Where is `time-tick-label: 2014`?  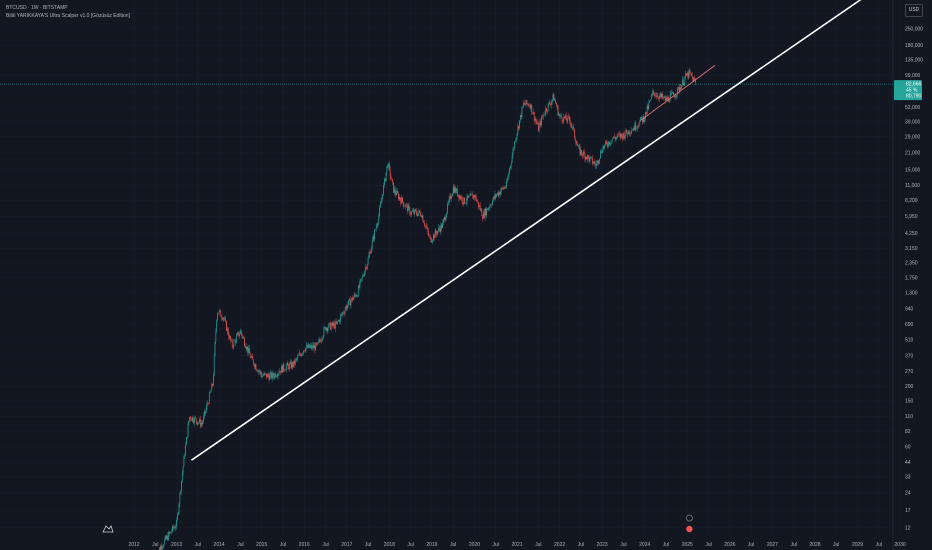 time-tick-label: 2014 is located at coordinates (219, 545).